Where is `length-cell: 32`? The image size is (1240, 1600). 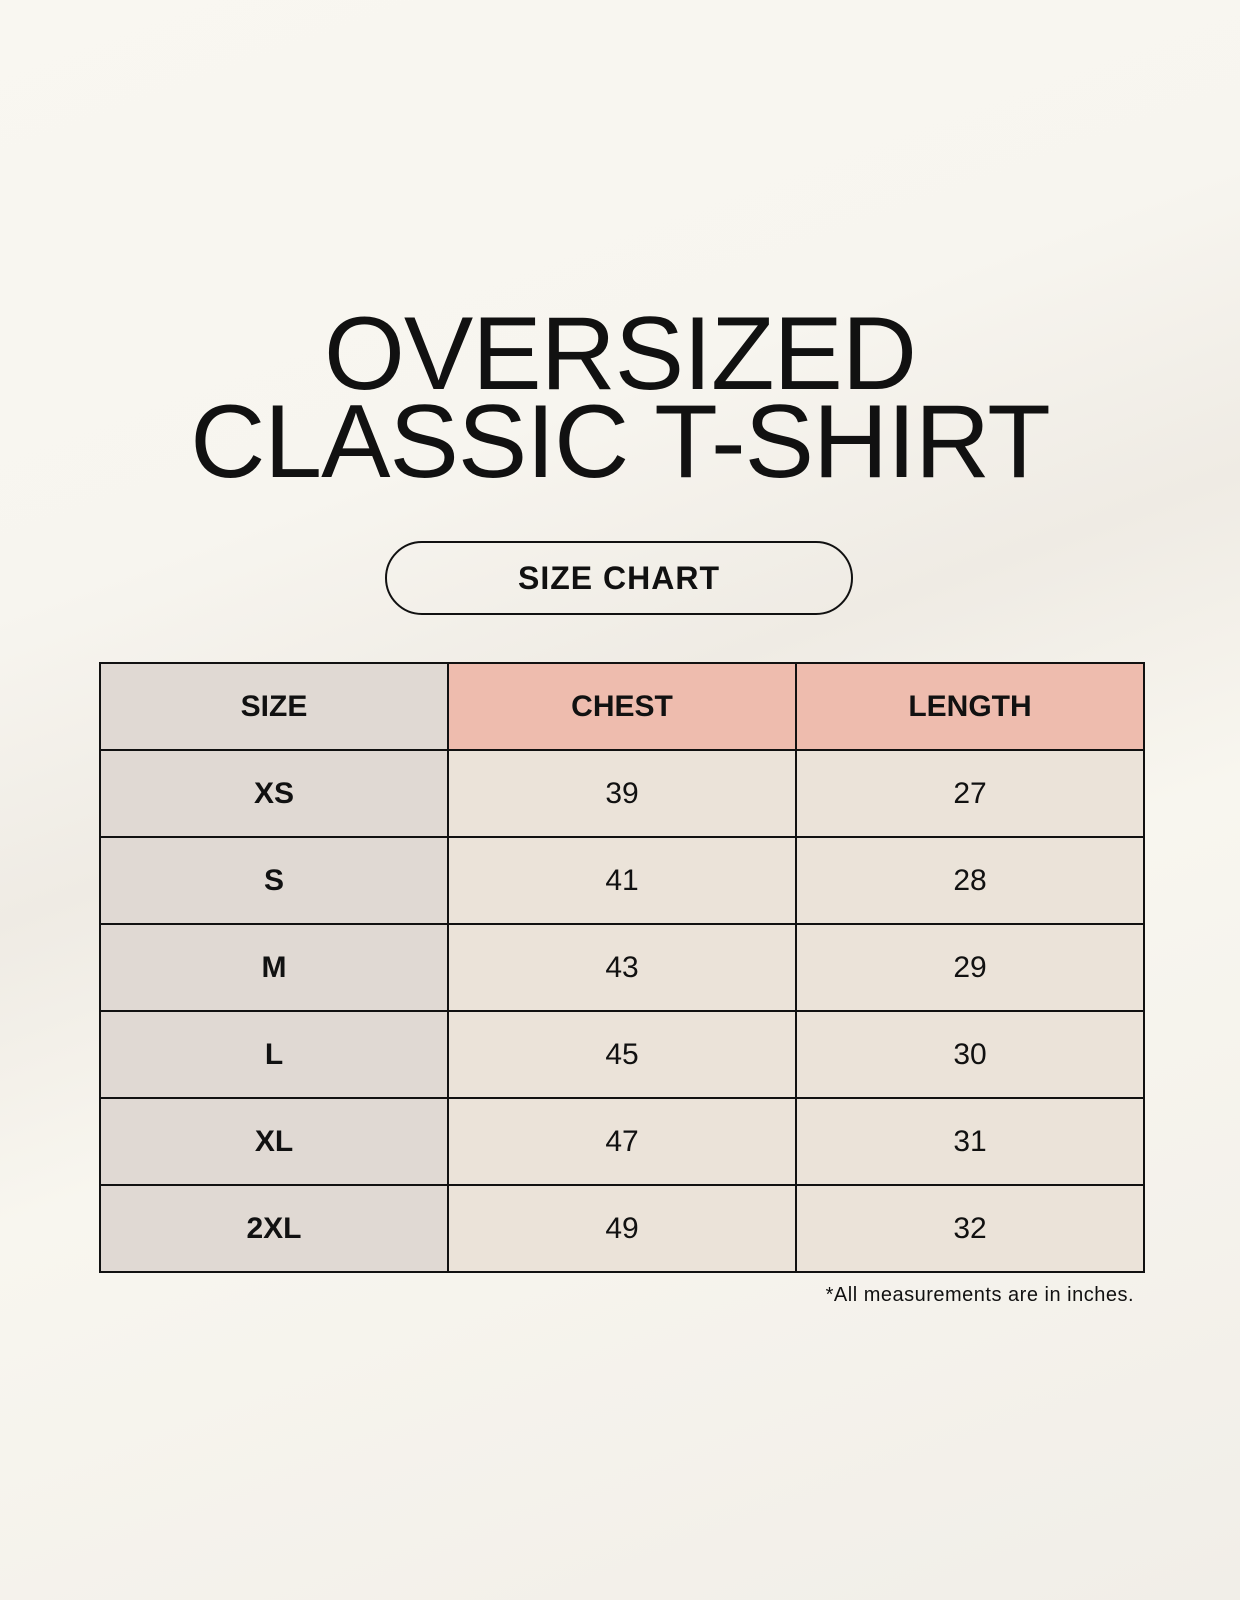
length-cell: 32 is located at coordinates (970, 1228).